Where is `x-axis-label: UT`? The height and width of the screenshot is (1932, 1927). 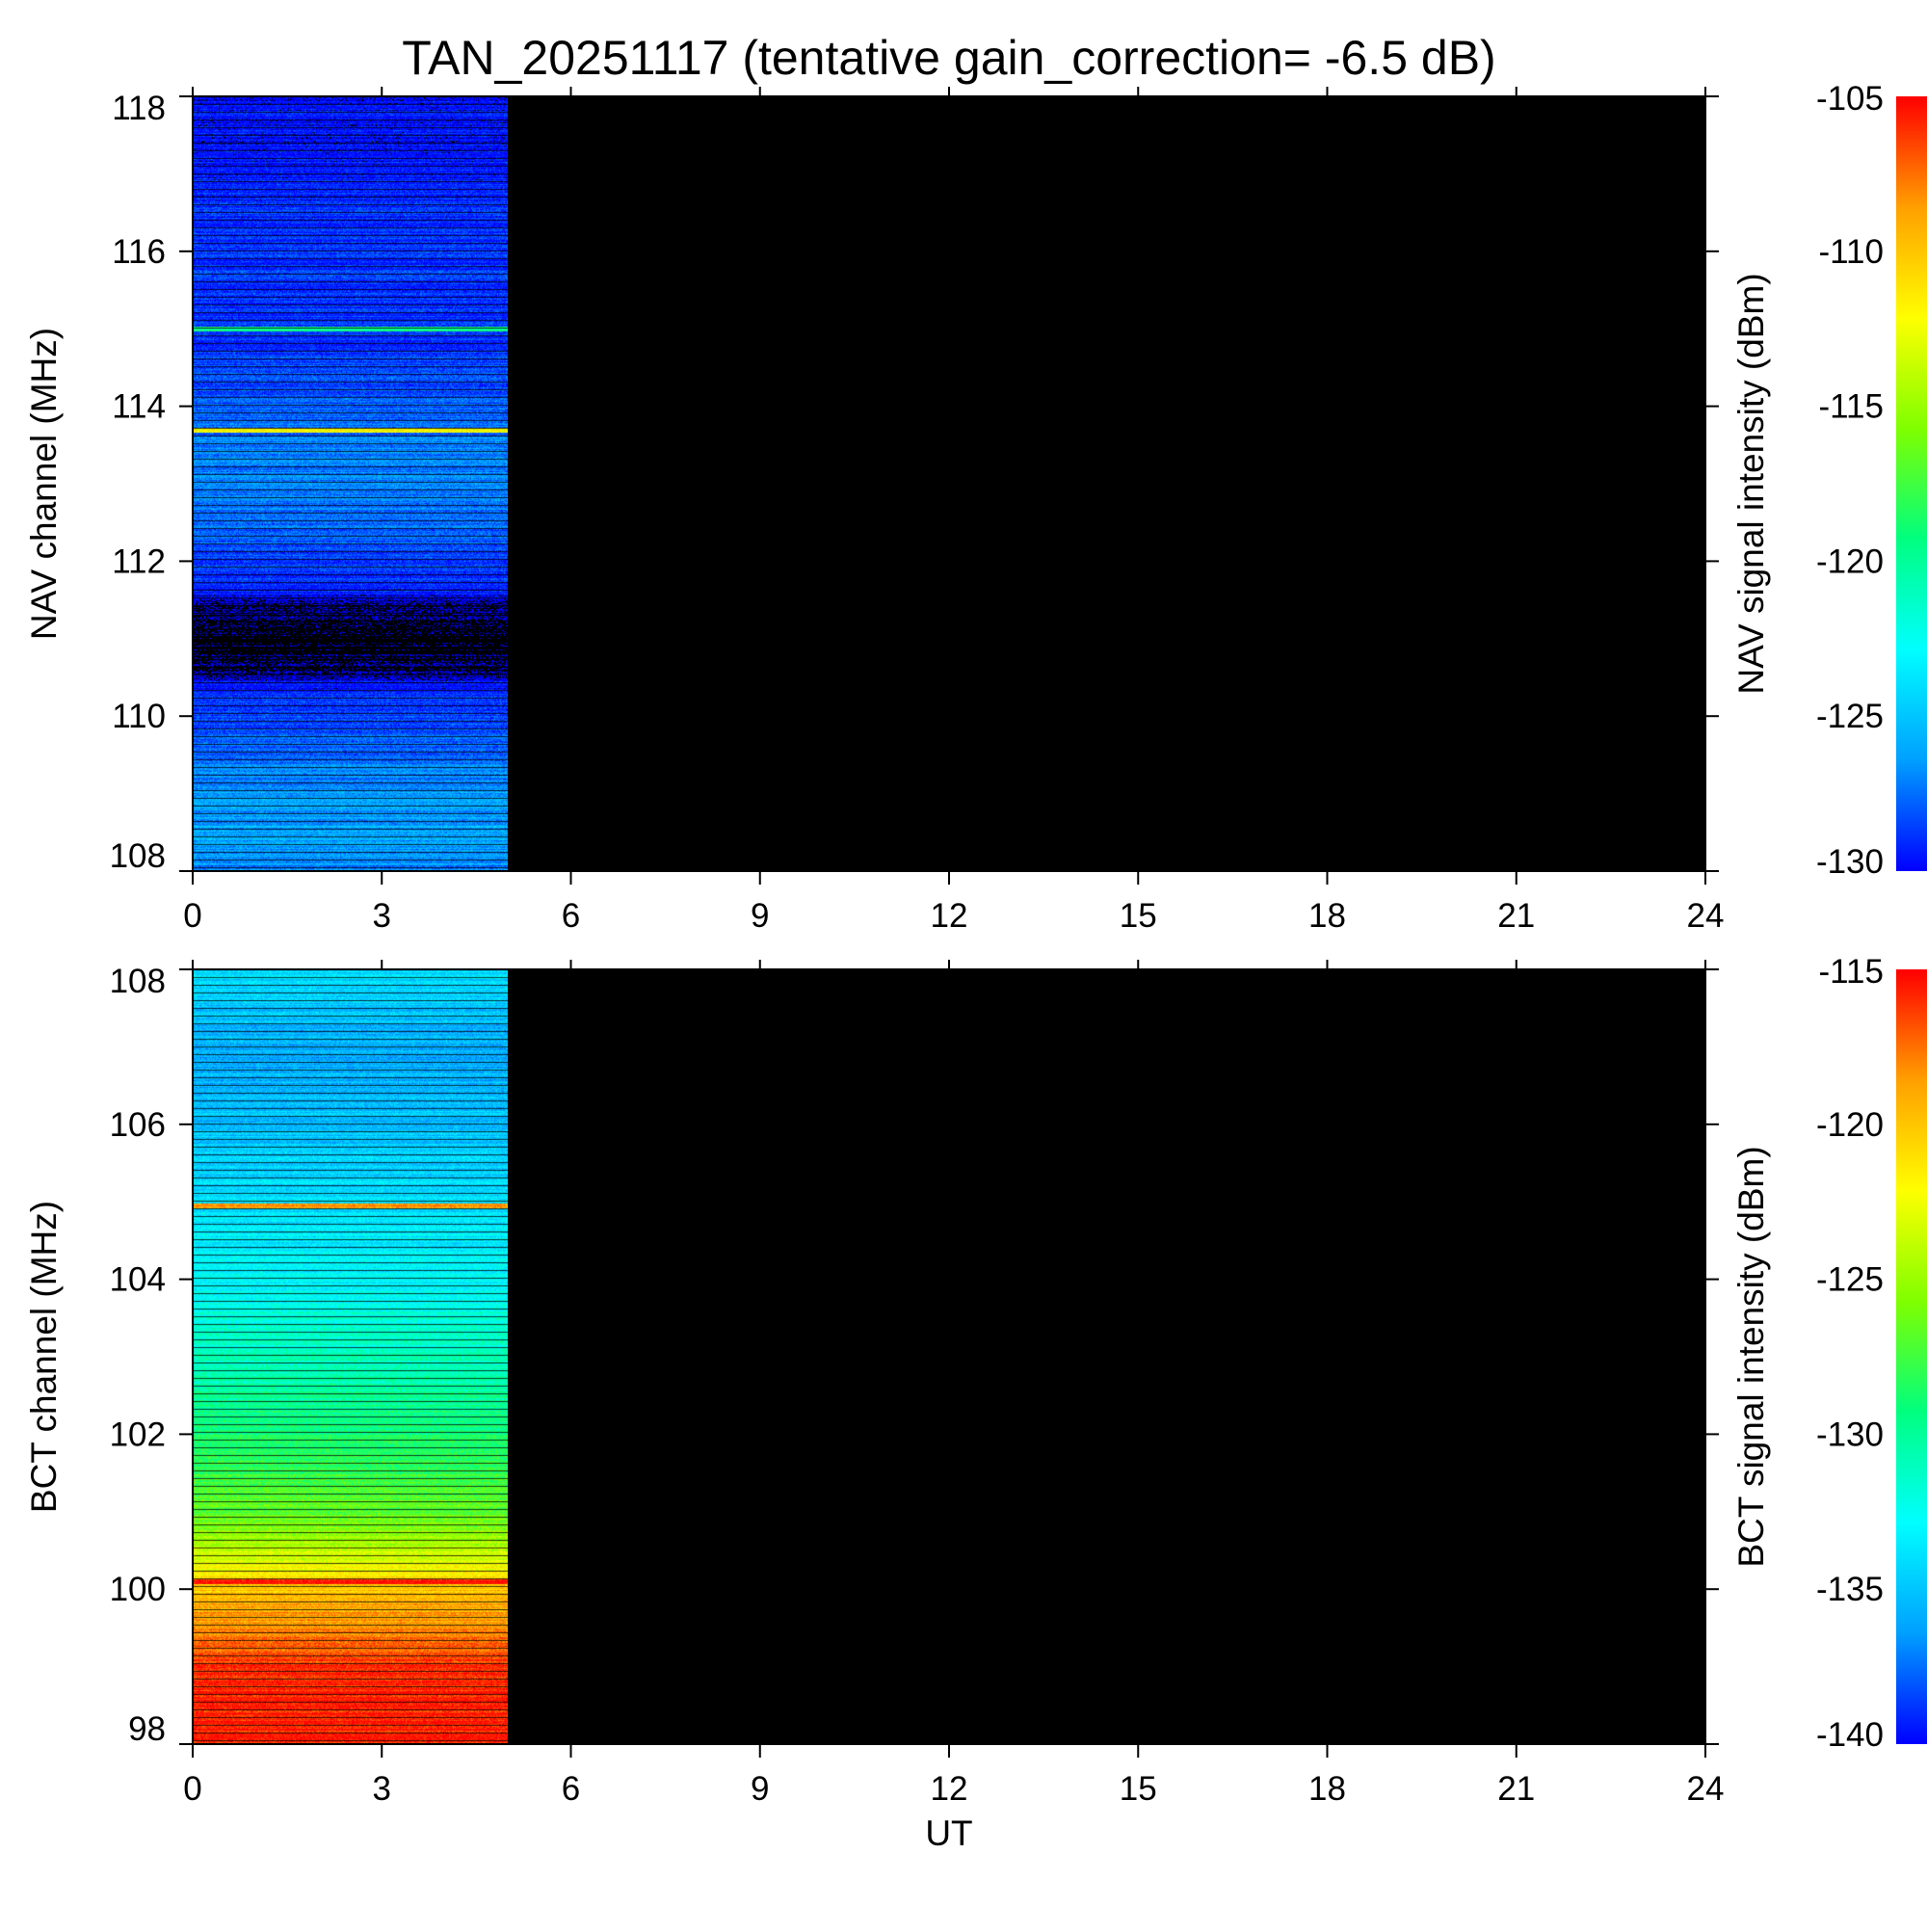 x-axis-label: UT is located at coordinates (949, 1833).